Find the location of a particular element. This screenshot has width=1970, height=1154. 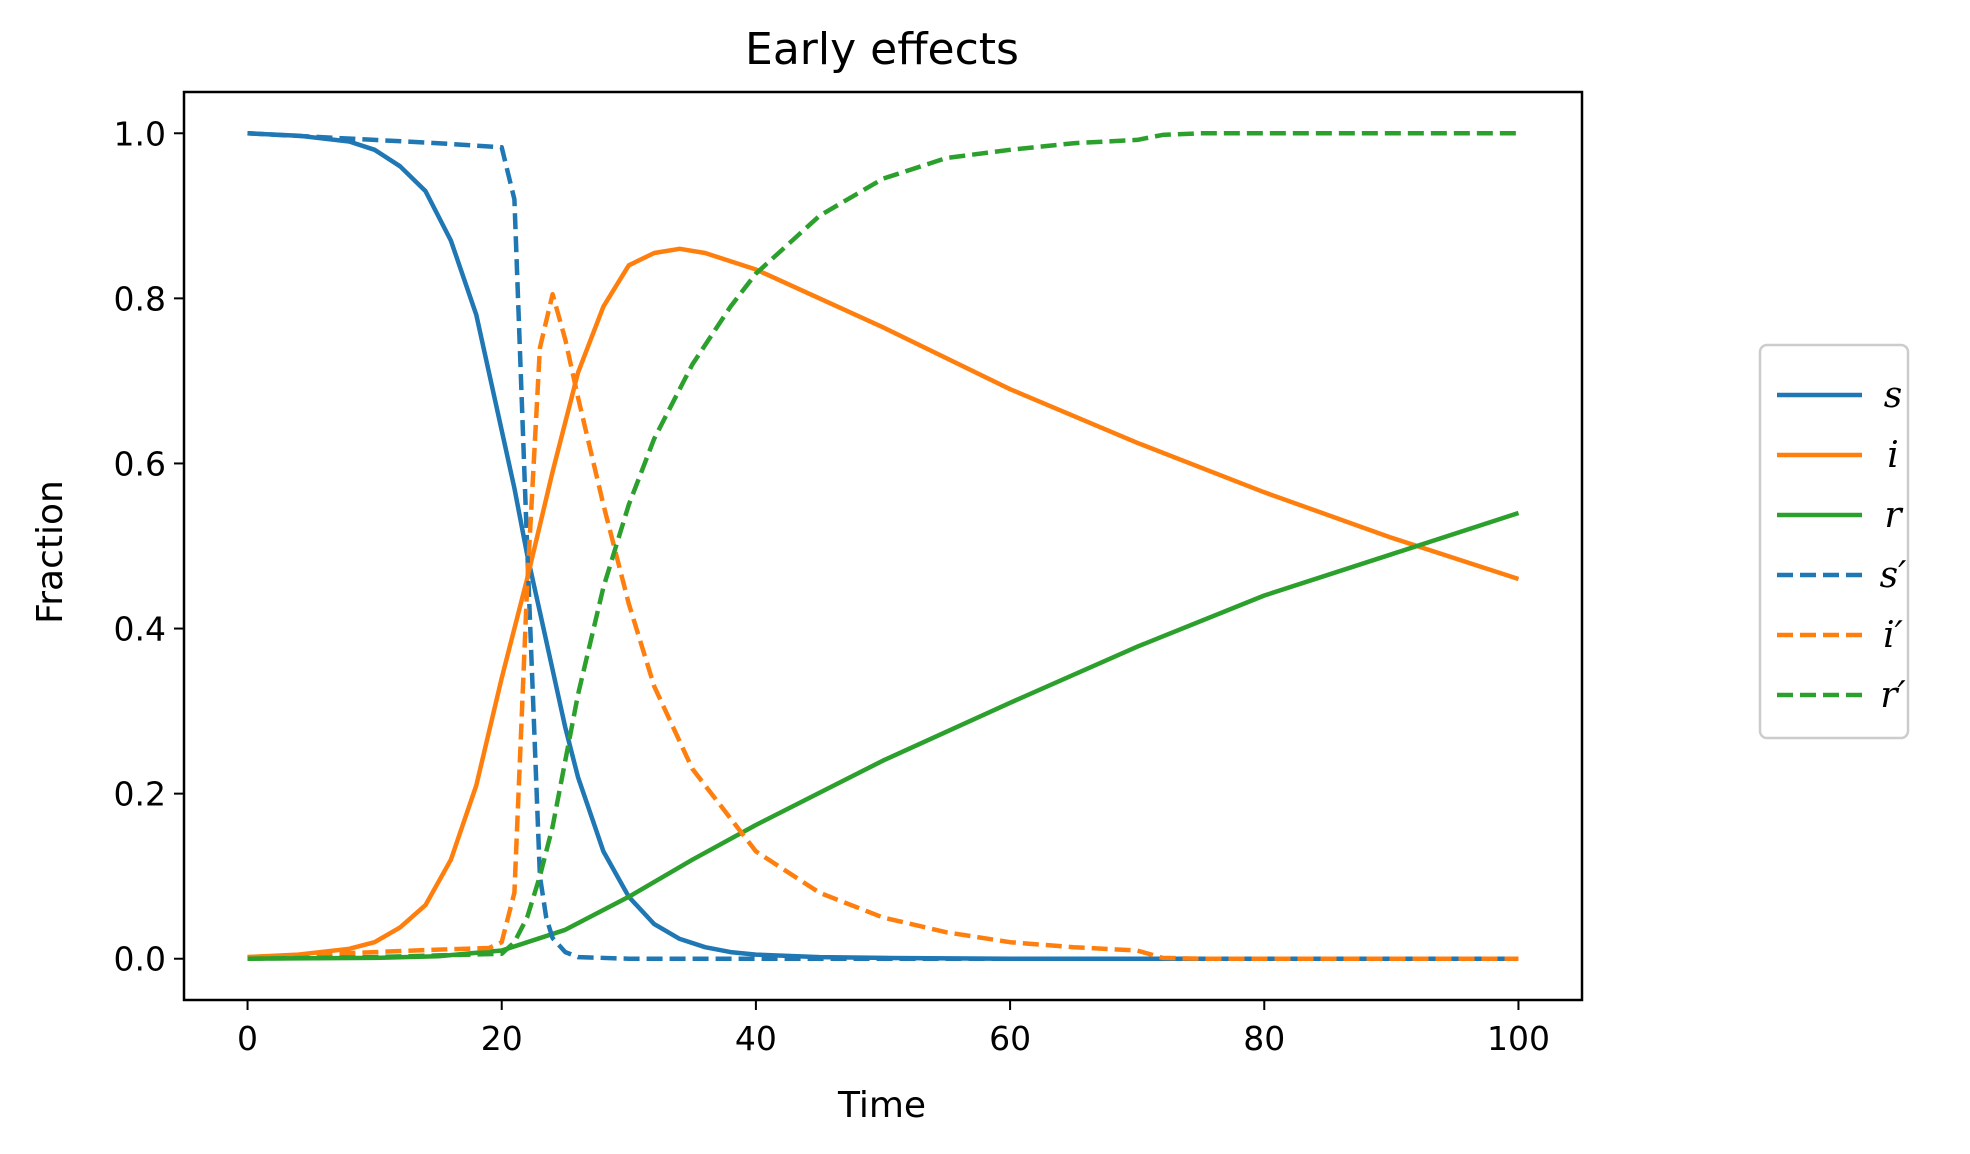

x-axis-label: Time is located at coordinates (881, 1105).